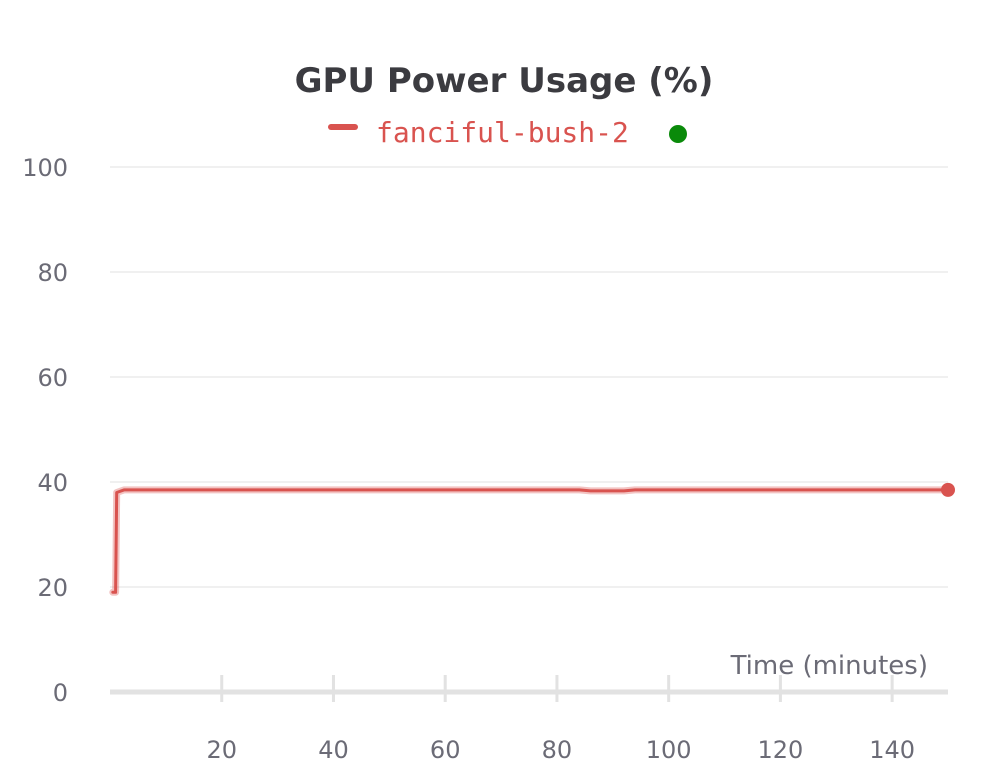 This screenshot has width=1008, height=783. What do you see at coordinates (52, 273) in the screenshot?
I see `y-tick-label: 80` at bounding box center [52, 273].